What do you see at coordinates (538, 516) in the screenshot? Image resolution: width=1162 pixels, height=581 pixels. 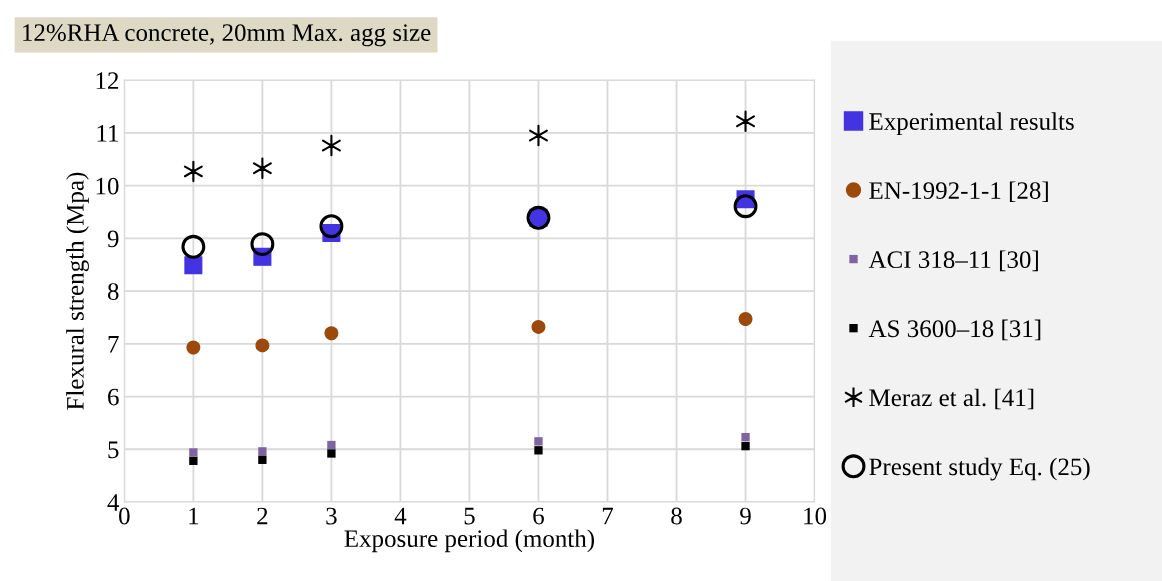 I see `x-tick-label: 6` at bounding box center [538, 516].